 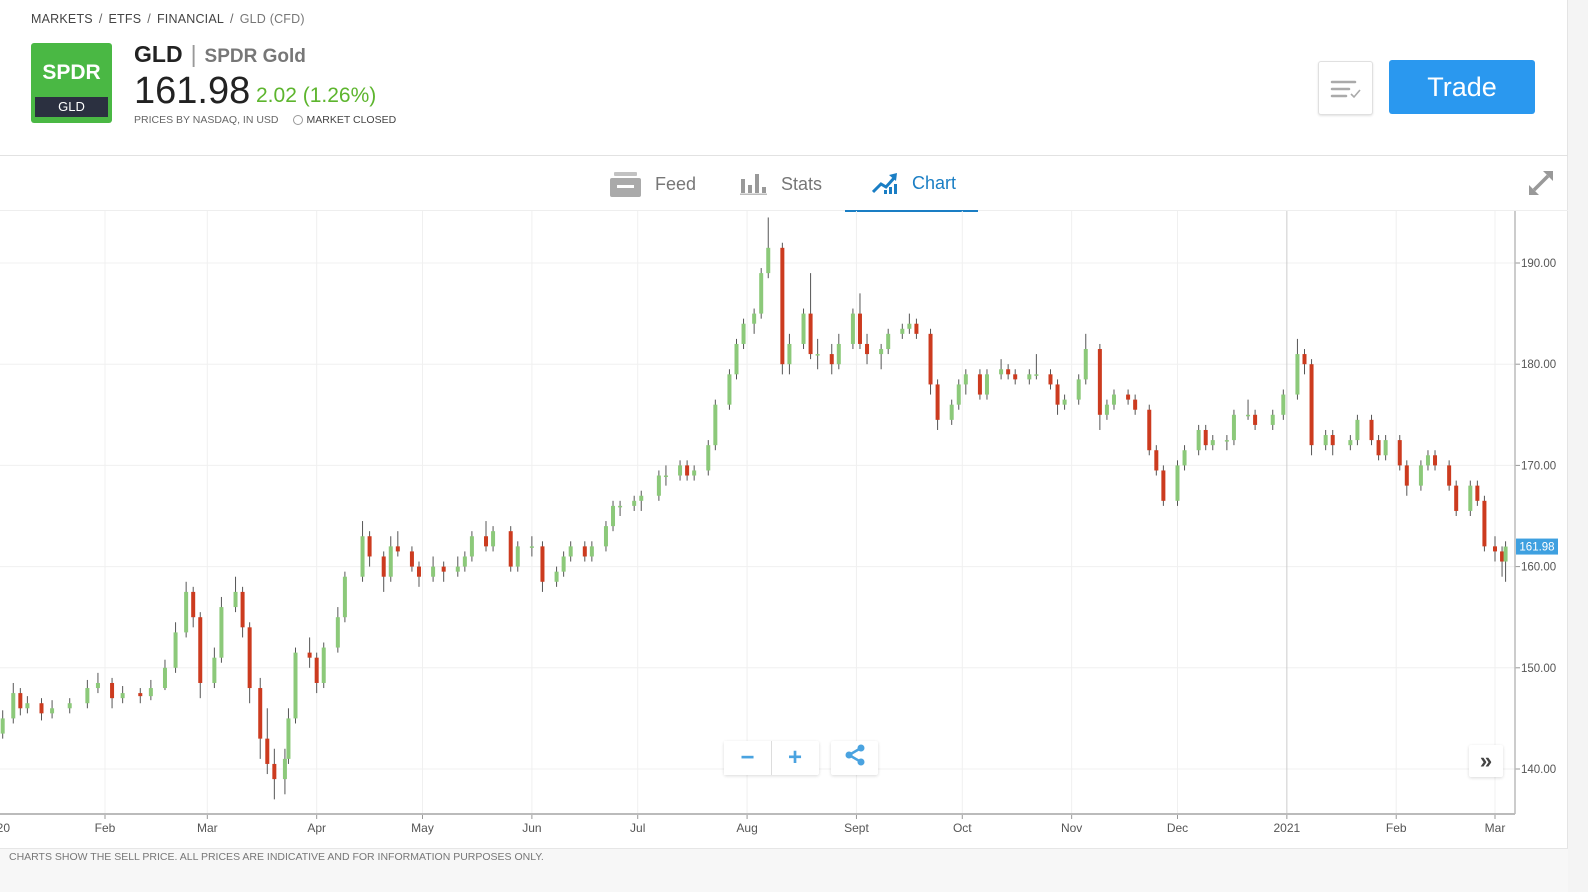 I want to click on x-tick-label: Sept, so click(x=856, y=828).